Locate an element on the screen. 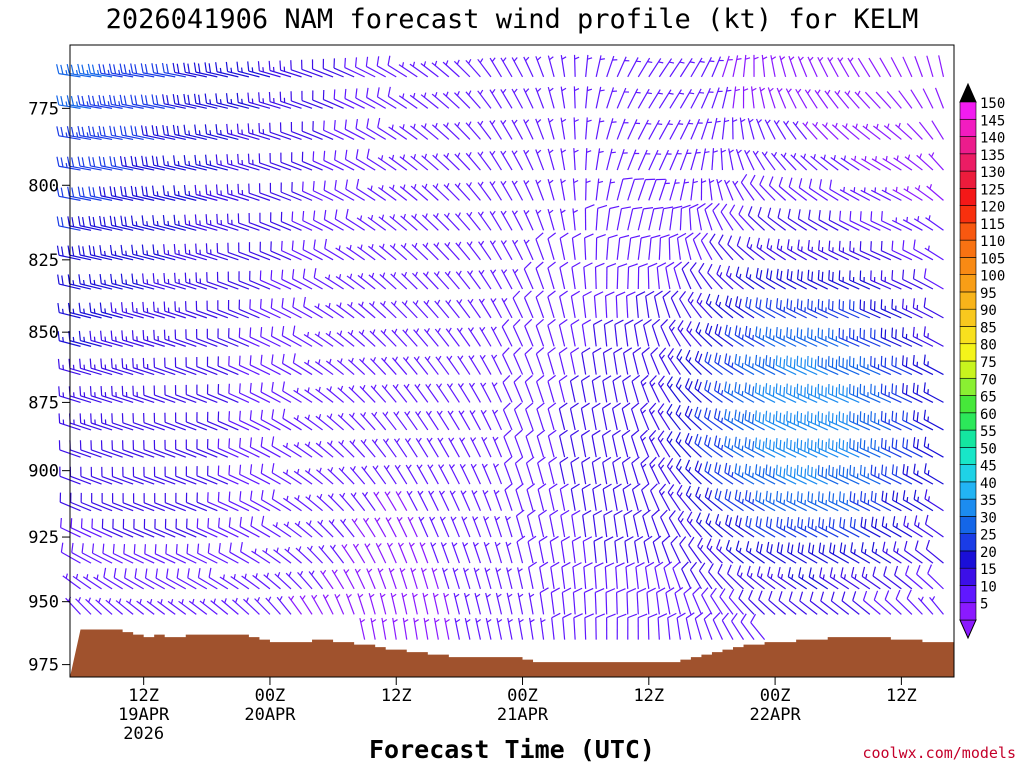 The width and height of the screenshot is (1024, 768). colorbar-cap-high is located at coordinates (968, 92).